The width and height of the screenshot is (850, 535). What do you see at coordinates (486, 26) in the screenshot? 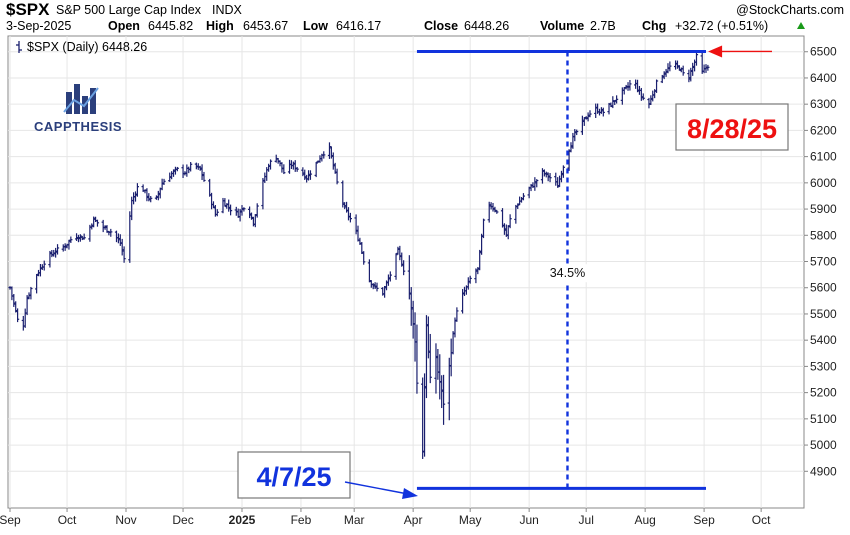
I see `close-value: 6448.26` at bounding box center [486, 26].